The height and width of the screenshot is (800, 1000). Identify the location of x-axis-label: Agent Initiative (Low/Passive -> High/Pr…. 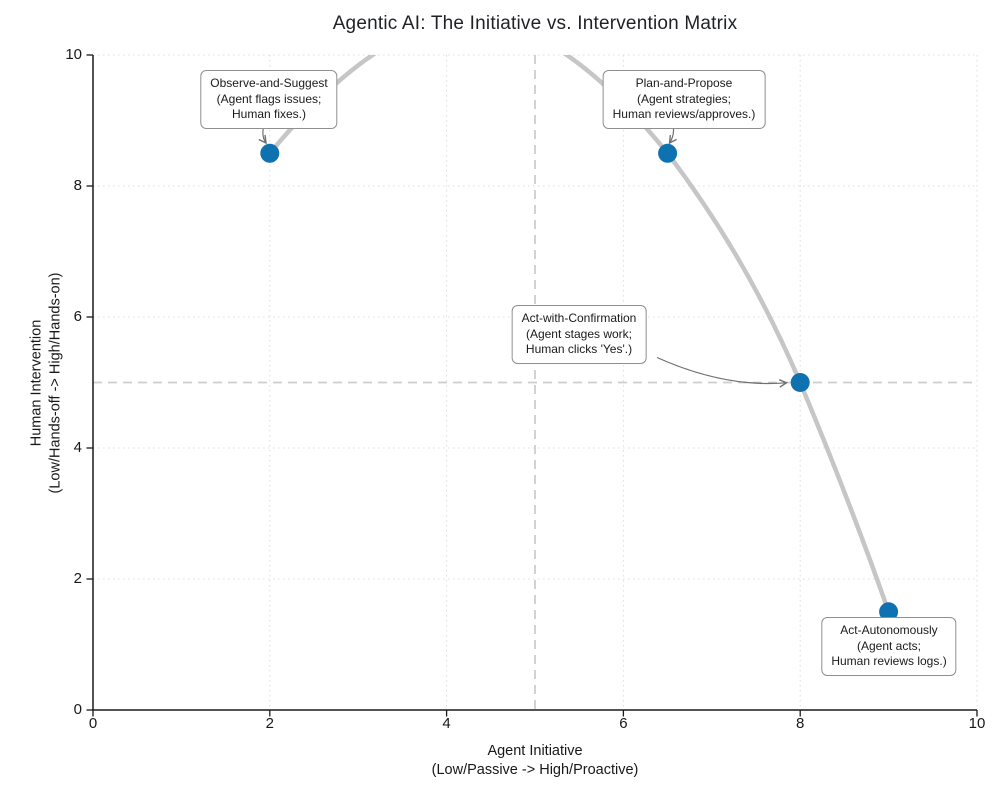
(535, 761).